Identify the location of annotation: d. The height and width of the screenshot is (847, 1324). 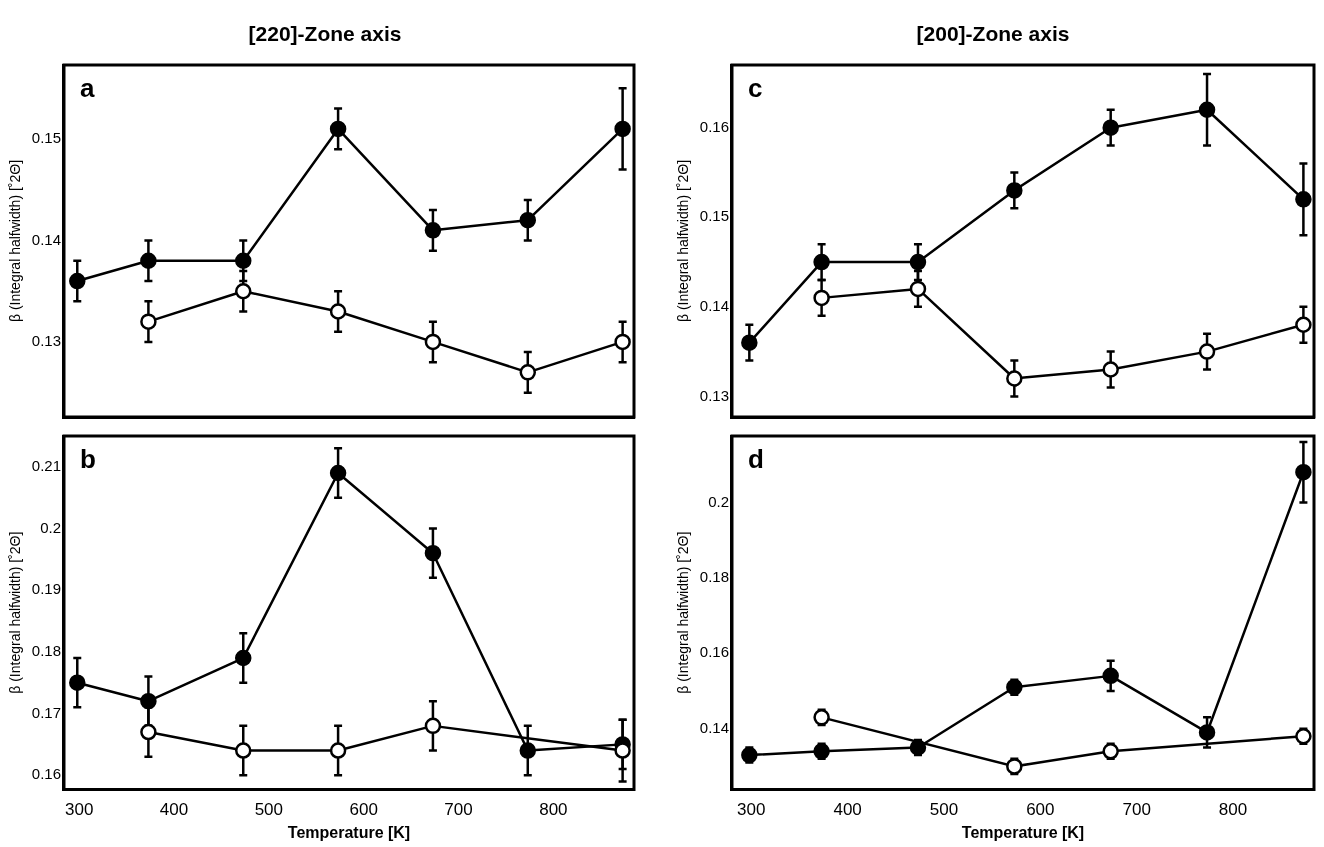
(755, 459).